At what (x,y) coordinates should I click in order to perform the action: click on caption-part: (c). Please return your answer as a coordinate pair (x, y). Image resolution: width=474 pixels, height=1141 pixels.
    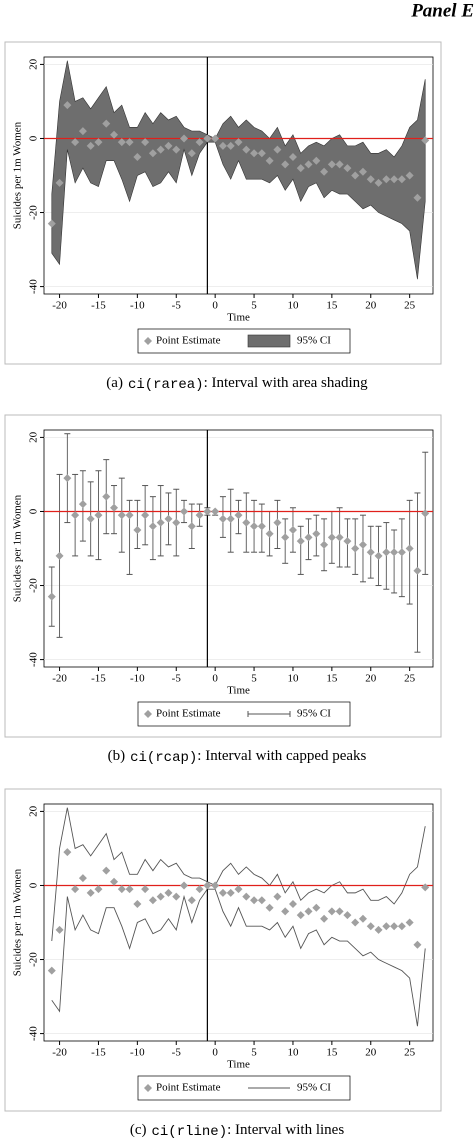
    Looking at the image, I should click on (138, 1130).